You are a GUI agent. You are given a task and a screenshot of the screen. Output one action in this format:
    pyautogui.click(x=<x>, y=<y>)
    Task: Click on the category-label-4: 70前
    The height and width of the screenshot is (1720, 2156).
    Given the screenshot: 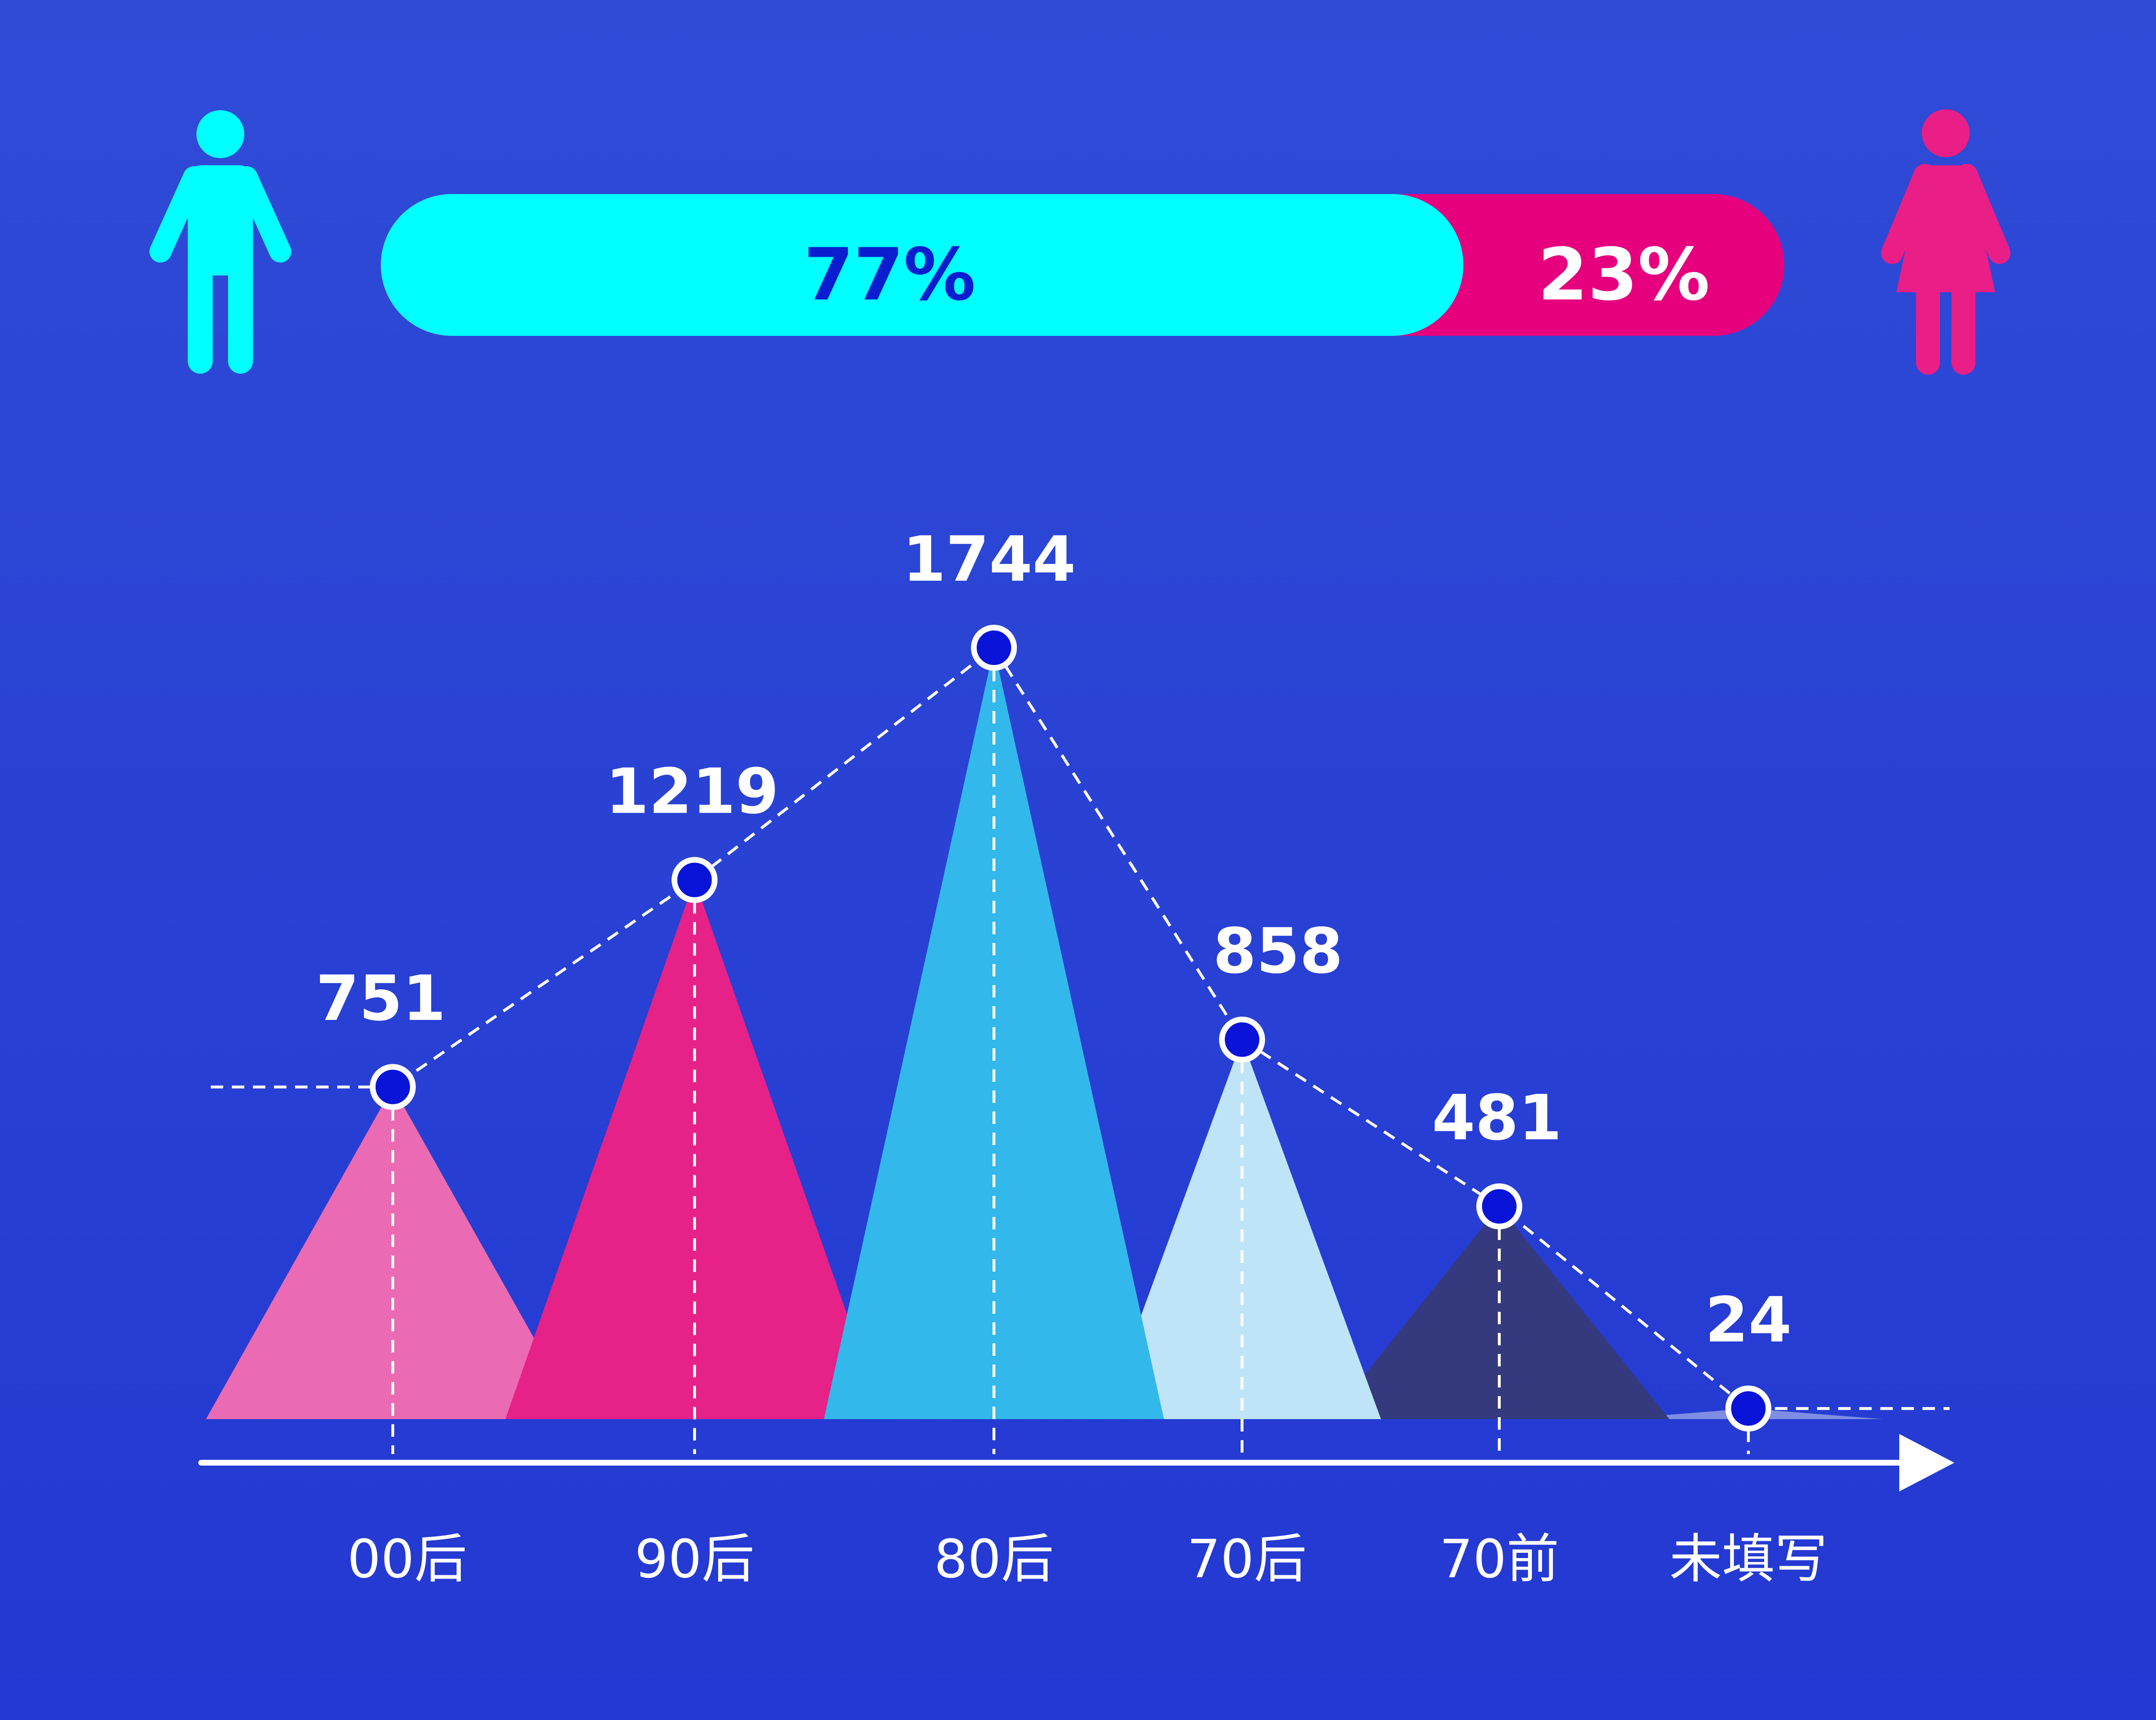 What is the action you would take?
    pyautogui.click(x=1499, y=1559)
    